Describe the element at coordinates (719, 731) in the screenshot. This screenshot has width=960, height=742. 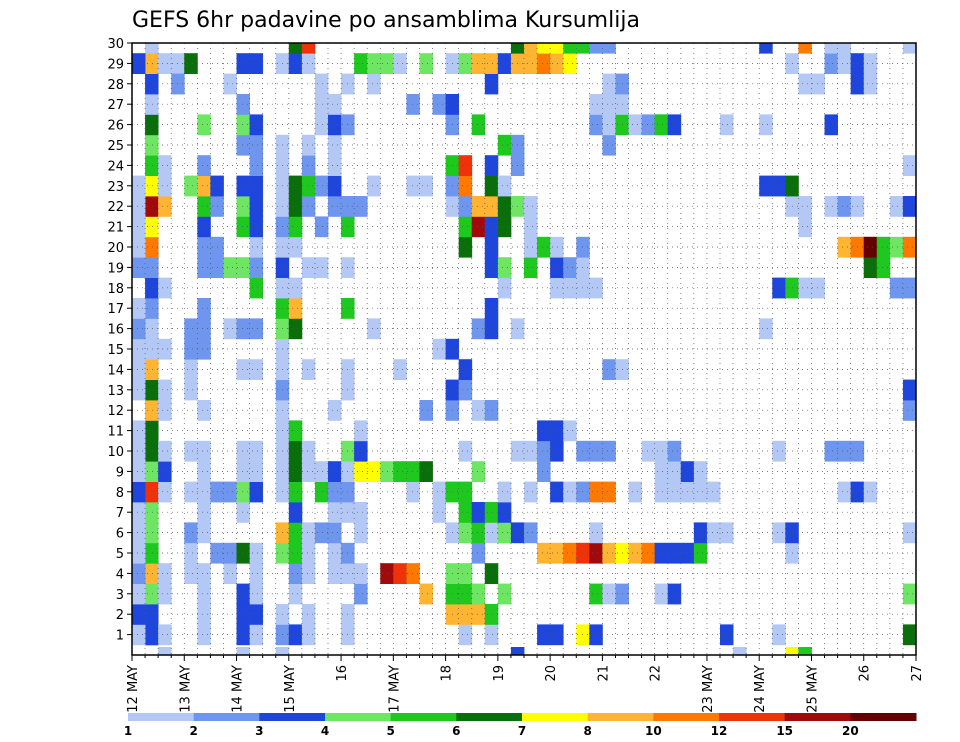
I see `legend-label: 12` at that location.